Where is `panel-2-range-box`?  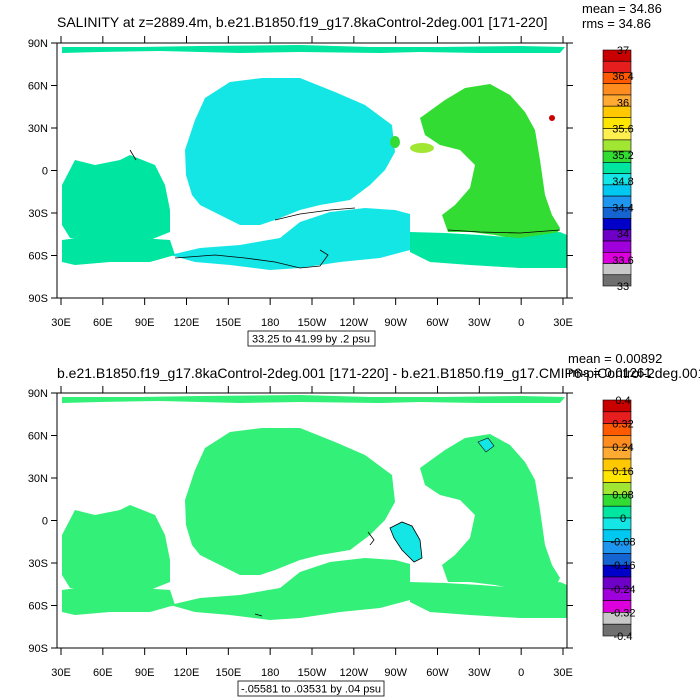
panel-2-range-box is located at coordinates (311, 688).